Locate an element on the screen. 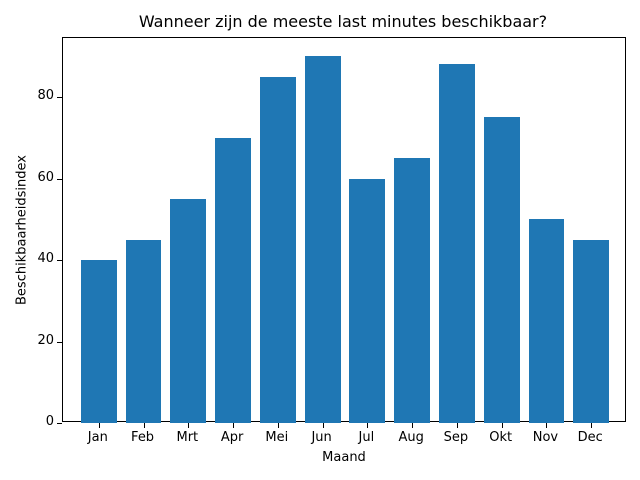 The image size is (640, 480). x-tick-label: Okt is located at coordinates (501, 437).